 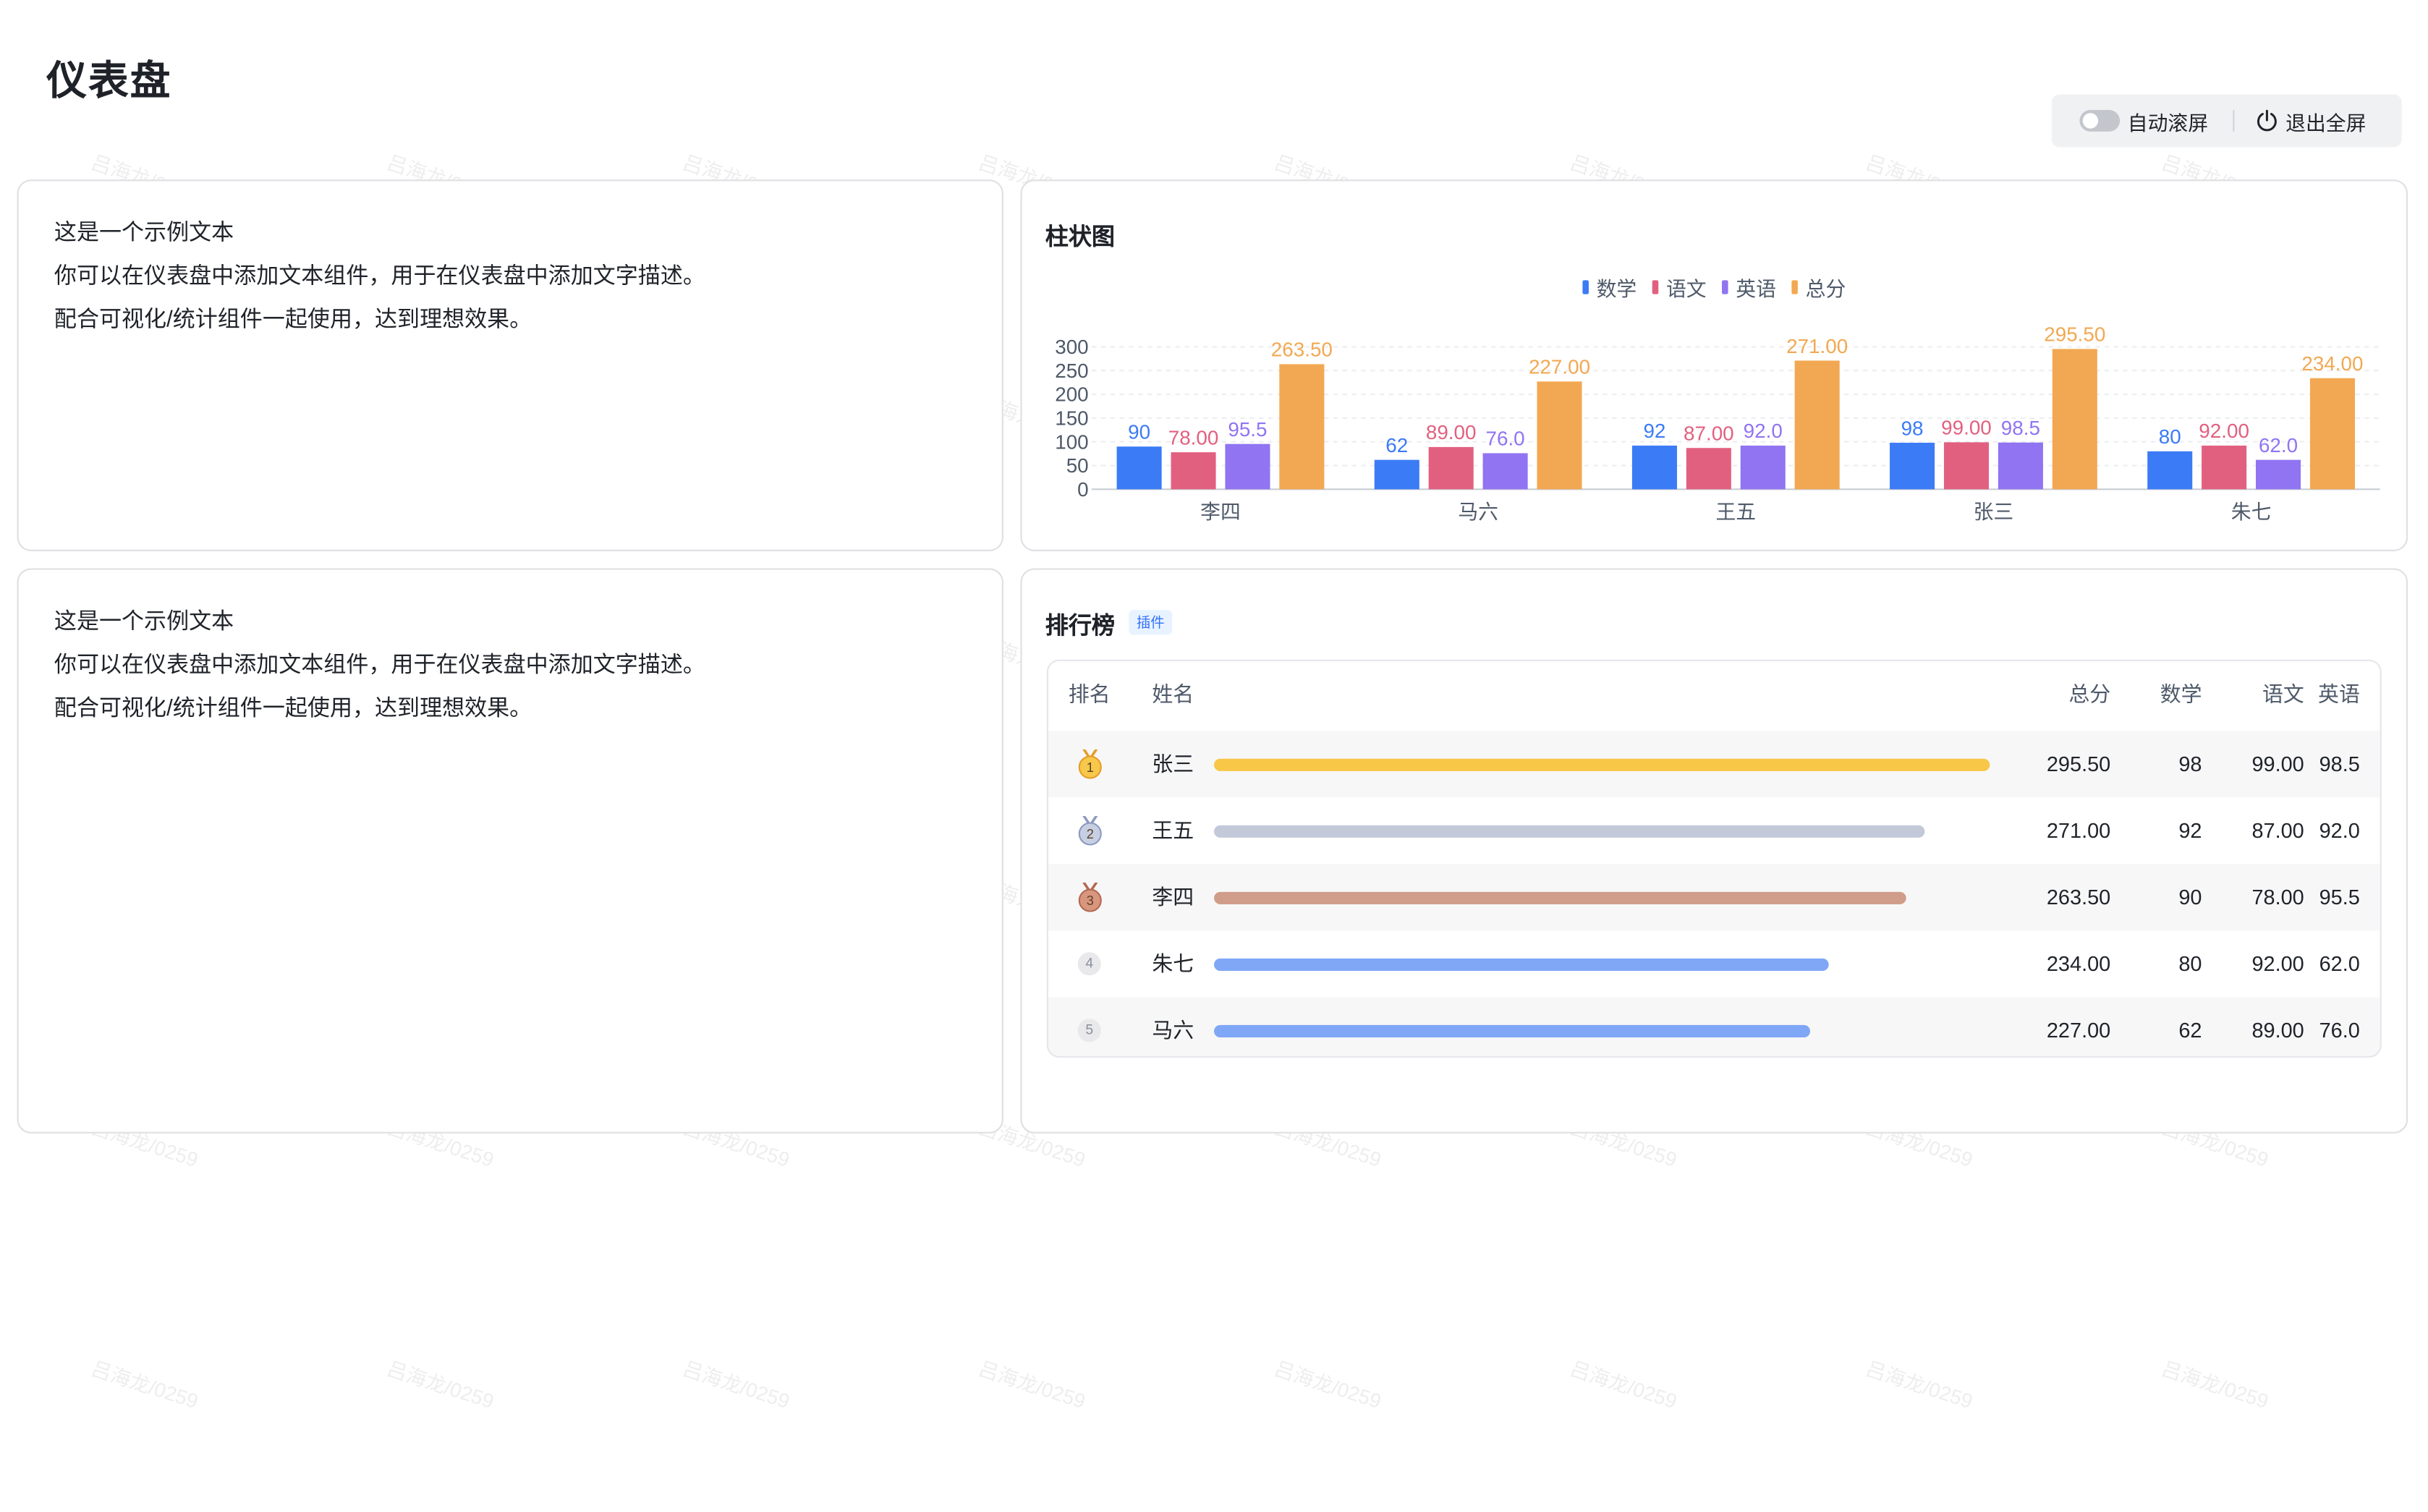 What do you see at coordinates (1080, 238) in the screenshot?
I see `bar-chart-title: 柱状图` at bounding box center [1080, 238].